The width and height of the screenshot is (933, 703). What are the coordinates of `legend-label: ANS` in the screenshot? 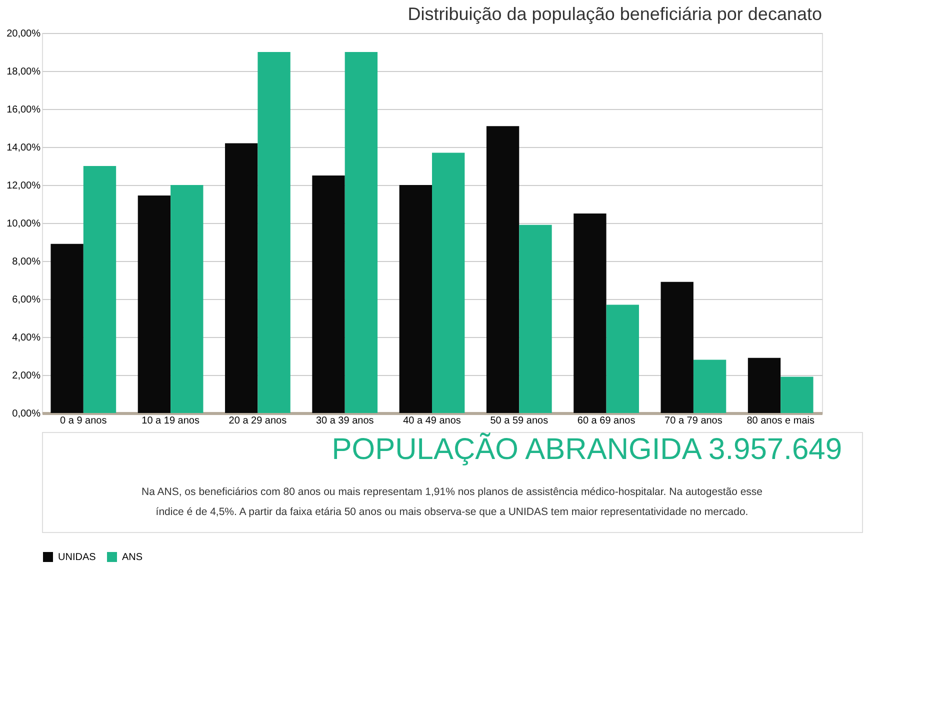 It's located at (132, 557).